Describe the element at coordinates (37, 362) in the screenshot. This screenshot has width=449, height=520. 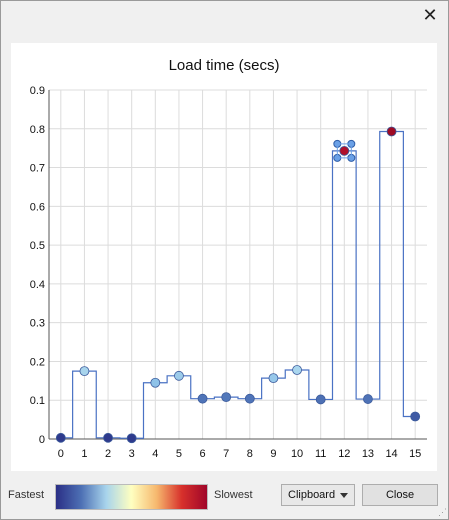
I see `y-tick-label: 0.2` at that location.